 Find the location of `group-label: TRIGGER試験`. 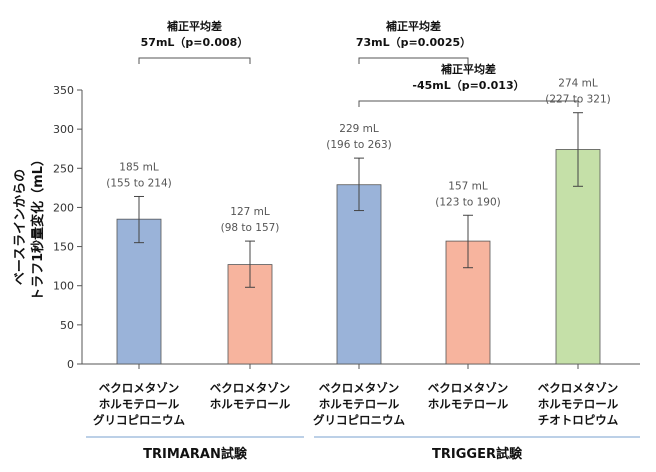

group-label: TRIGGER試験 is located at coordinates (477, 454).